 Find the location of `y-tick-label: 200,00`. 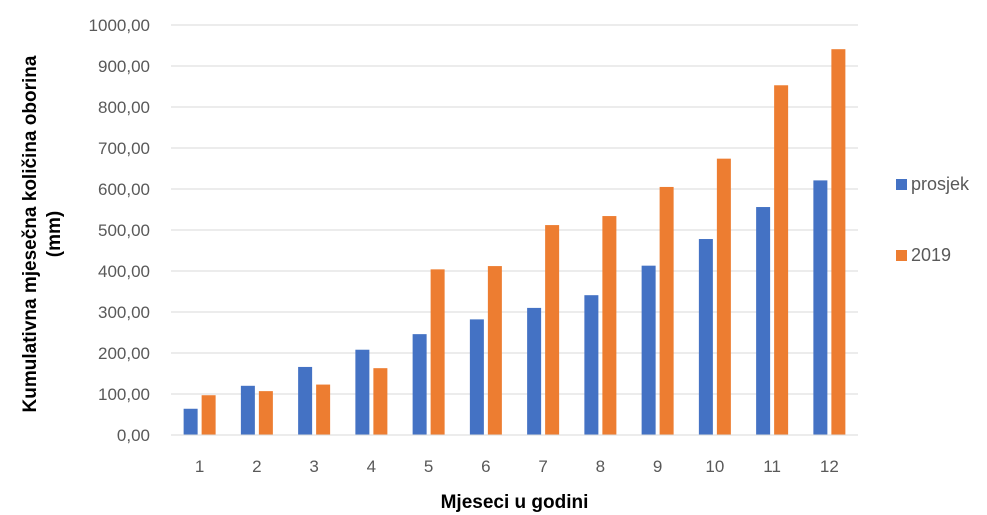

y-tick-label: 200,00 is located at coordinates (124, 353).